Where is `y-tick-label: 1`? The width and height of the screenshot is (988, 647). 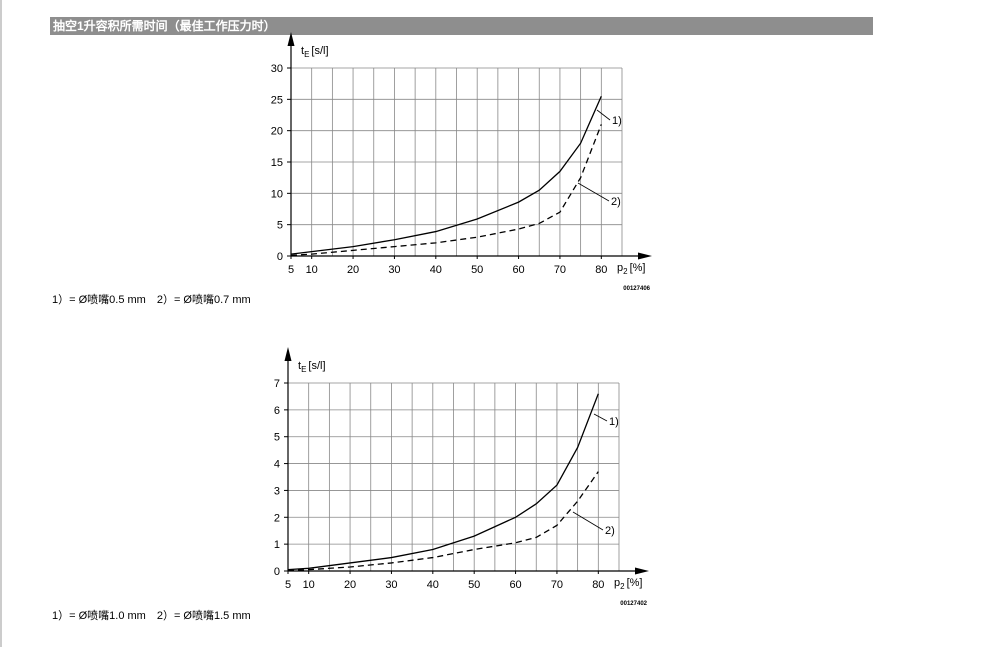 y-tick-label: 1 is located at coordinates (277, 545).